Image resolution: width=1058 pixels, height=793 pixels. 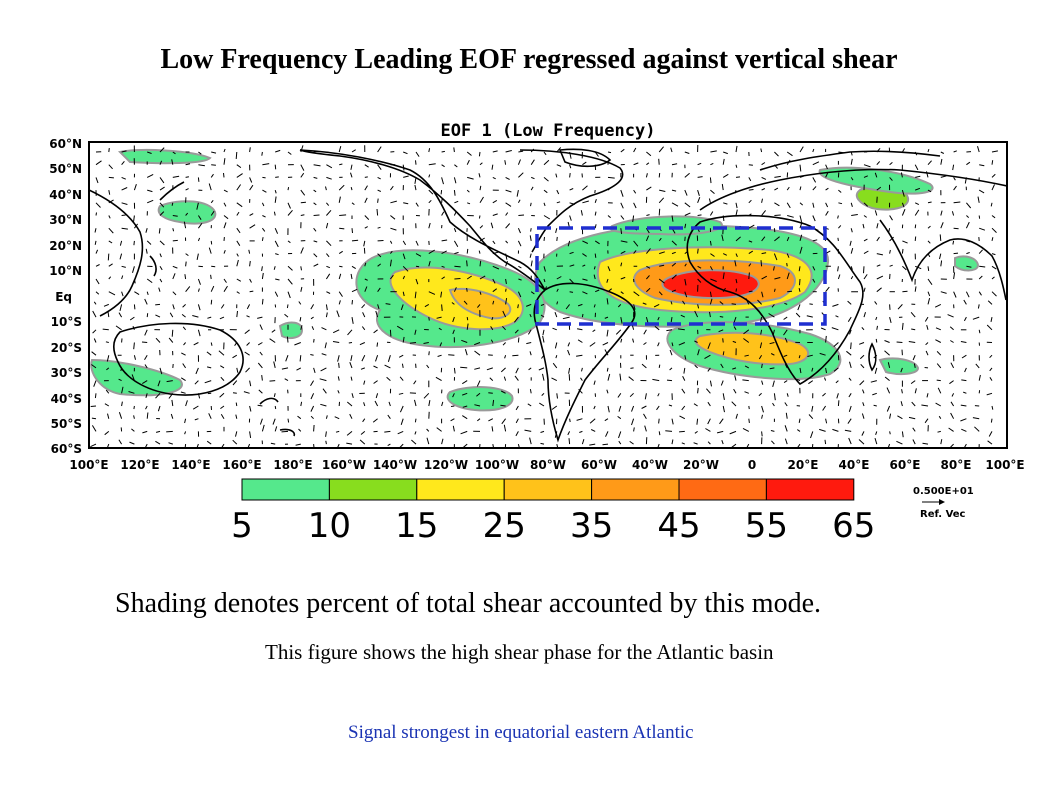 I want to click on shading-indian-east, so click(x=899, y=366).